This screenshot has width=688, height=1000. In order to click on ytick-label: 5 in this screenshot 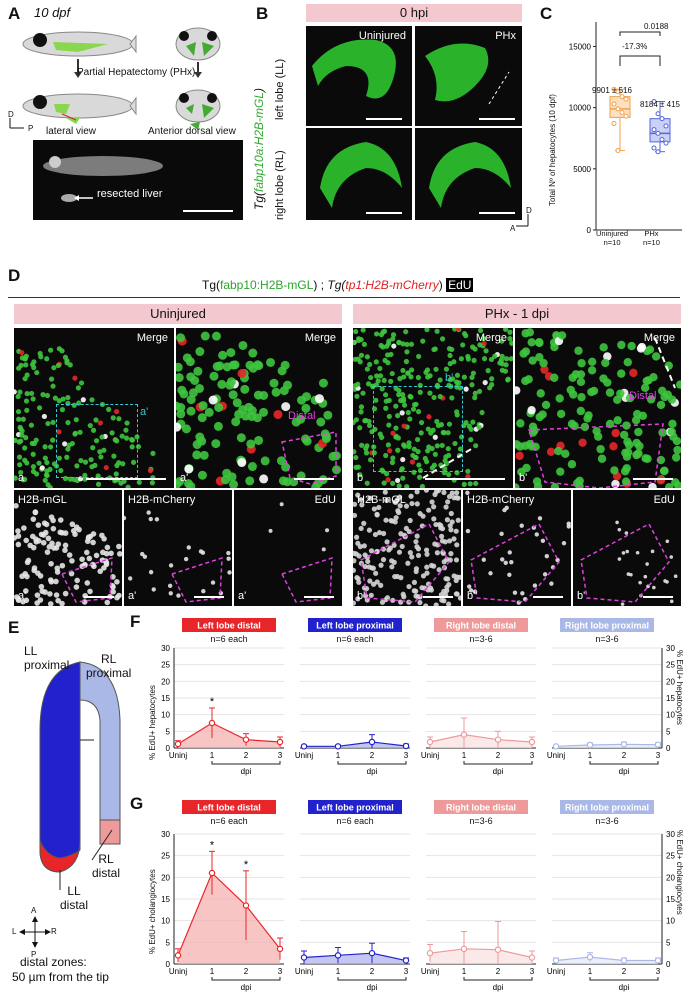, I will do `click(168, 731)`.